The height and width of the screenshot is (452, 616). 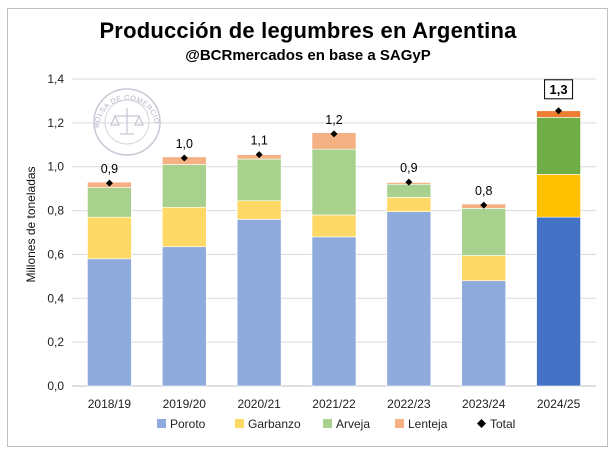 I want to click on y-tick-label: 0,0, so click(x=55, y=386).